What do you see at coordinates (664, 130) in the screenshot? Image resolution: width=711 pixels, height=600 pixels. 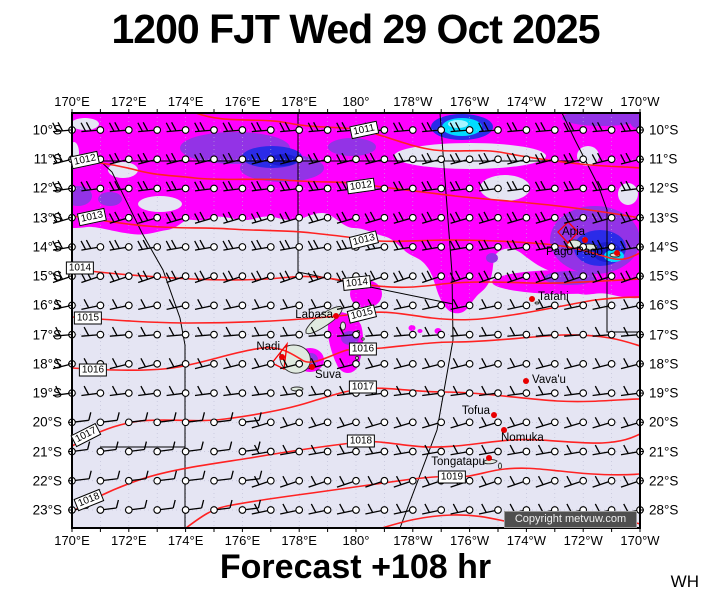 I see `lat-label-right: 10°S` at bounding box center [664, 130].